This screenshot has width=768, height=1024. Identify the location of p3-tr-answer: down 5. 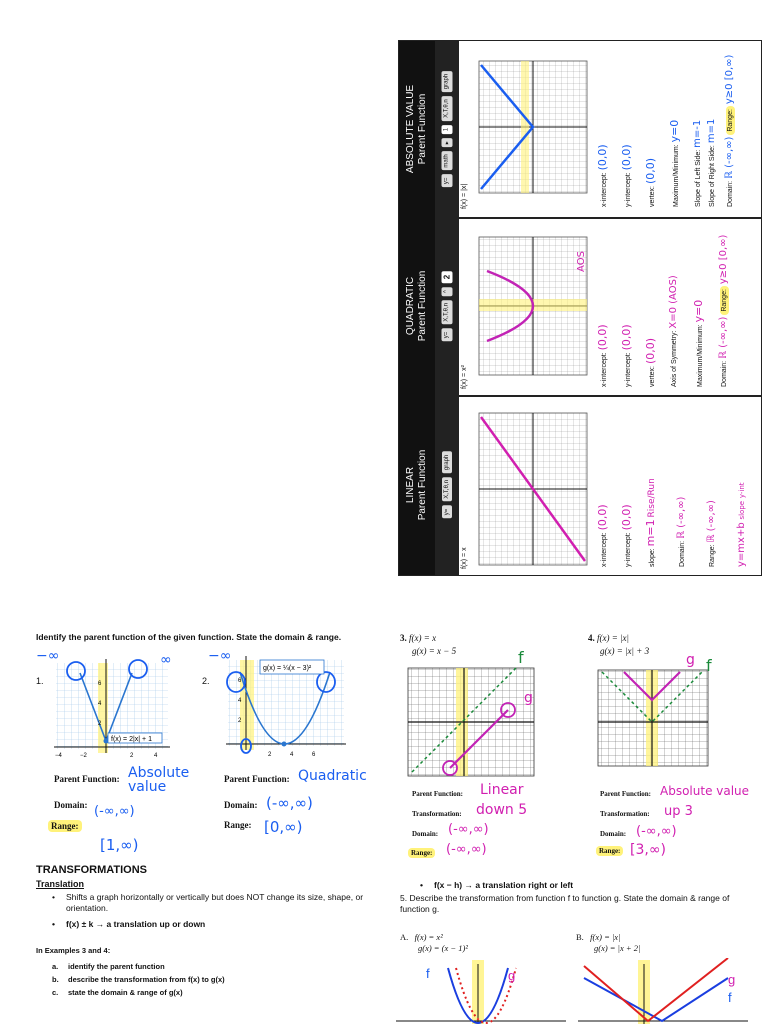
(502, 810).